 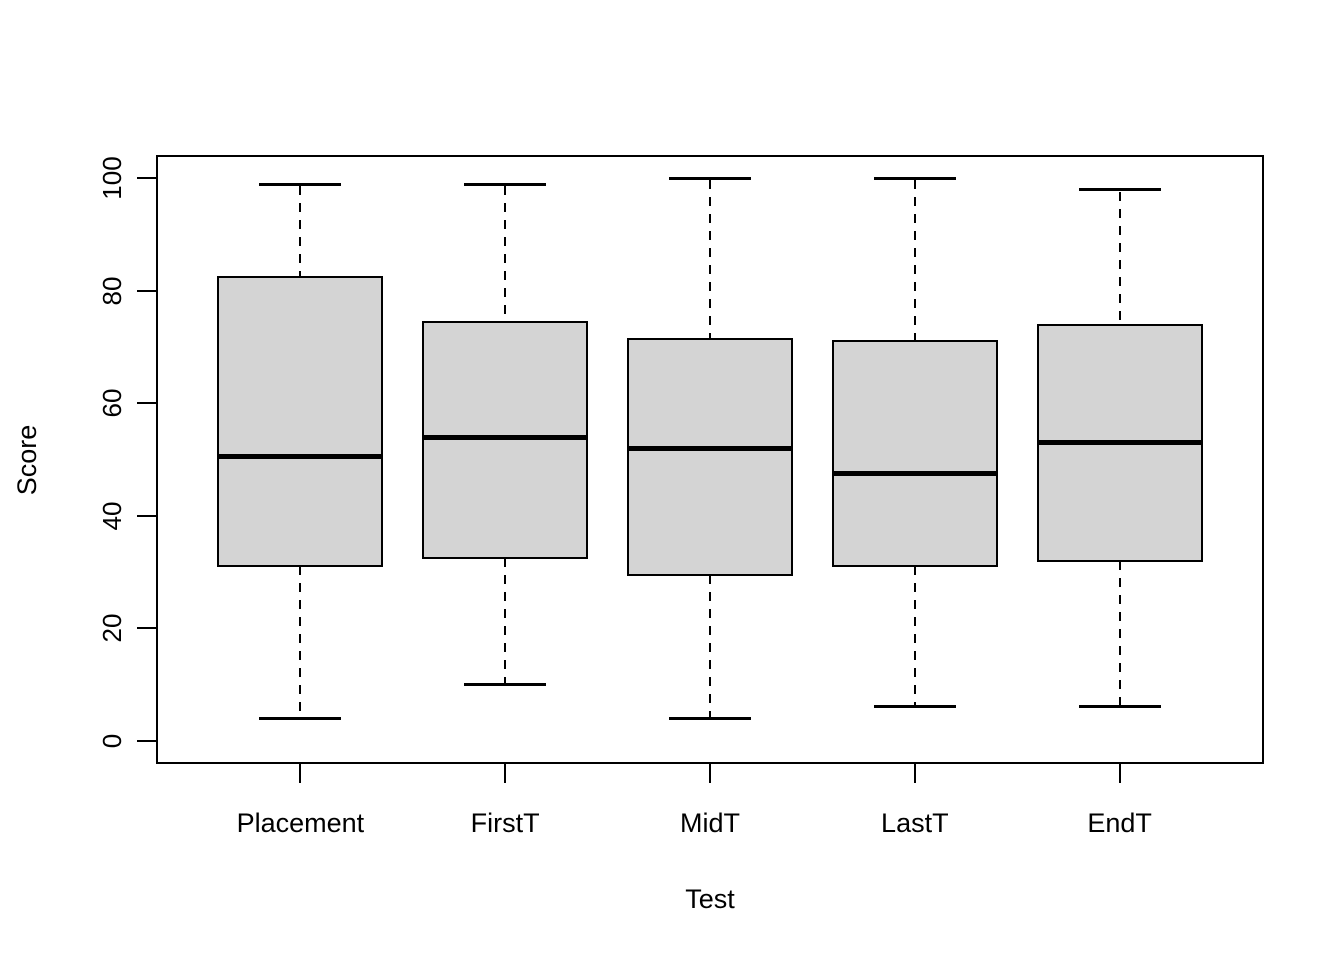 I want to click on y-tick-label: 80, so click(x=111, y=291).